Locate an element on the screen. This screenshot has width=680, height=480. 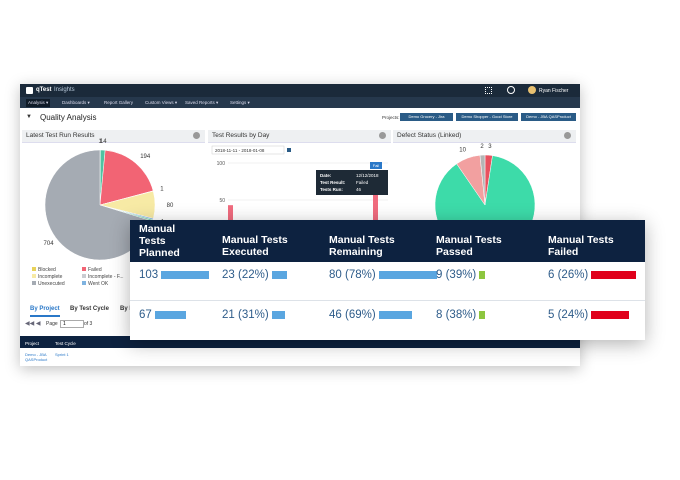
legend-label: Failed is located at coordinates (95, 270).